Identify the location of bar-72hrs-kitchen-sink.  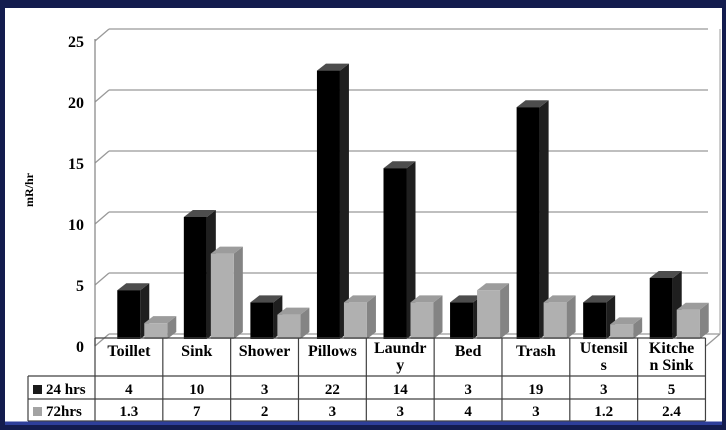
(692, 320).